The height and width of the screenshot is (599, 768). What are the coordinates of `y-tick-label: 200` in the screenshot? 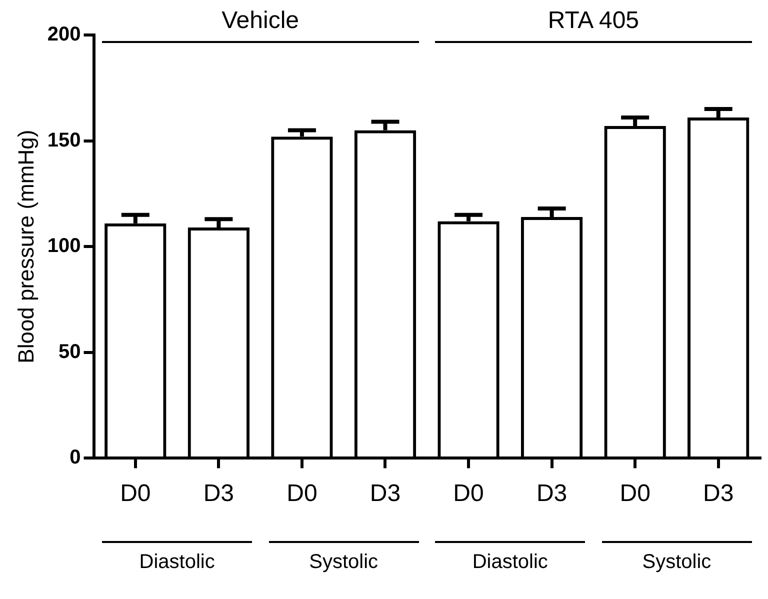 It's located at (64, 35).